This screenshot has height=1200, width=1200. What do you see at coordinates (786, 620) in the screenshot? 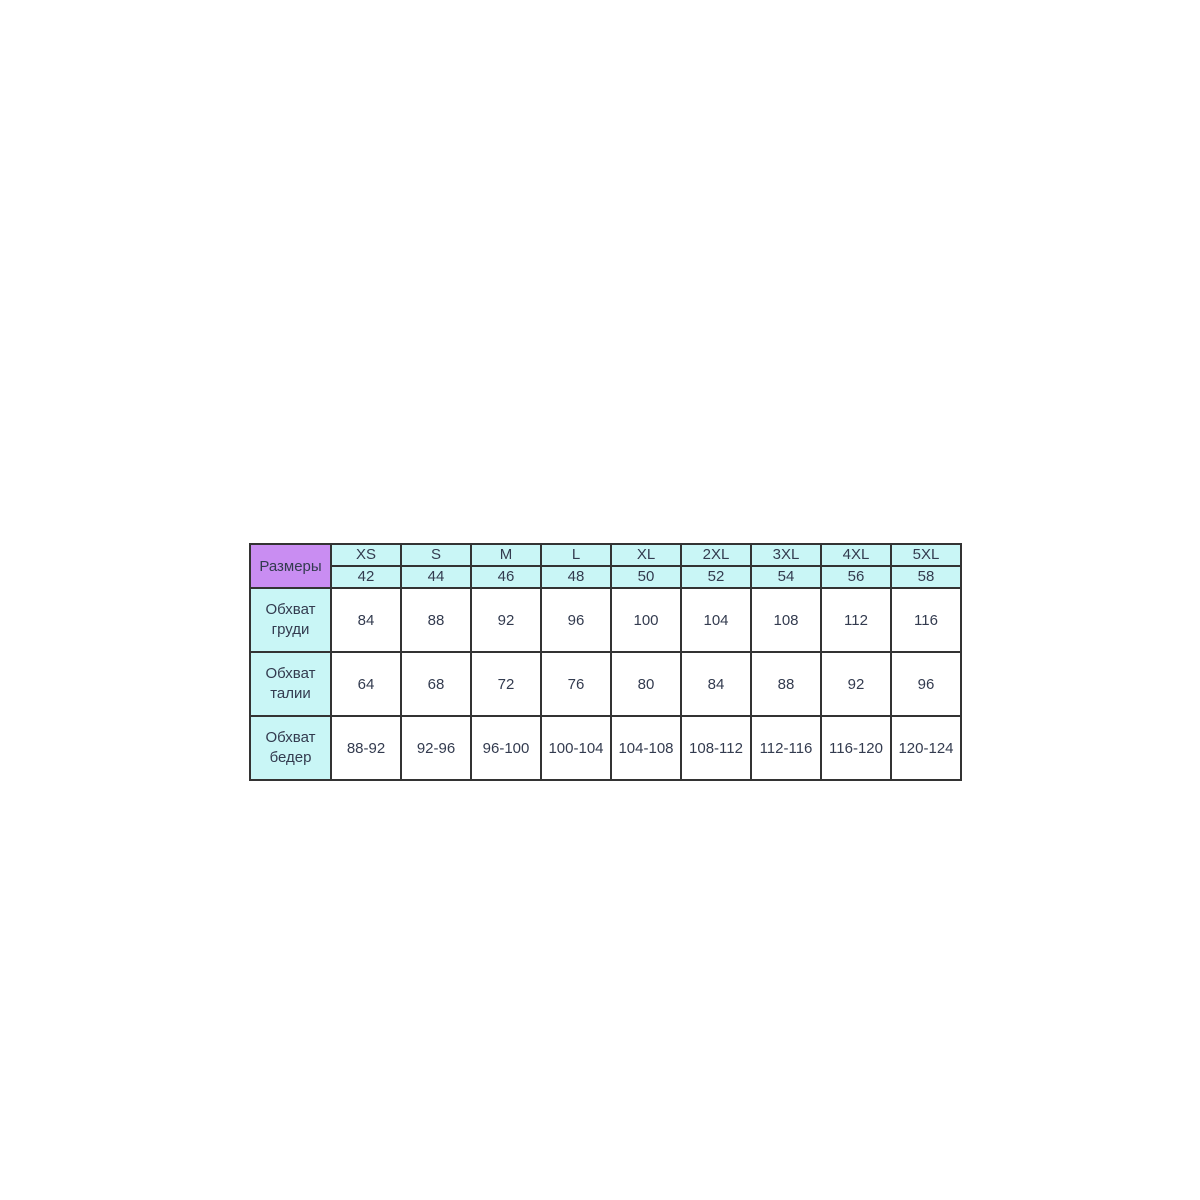
I see `table-cell: 108` at bounding box center [786, 620].